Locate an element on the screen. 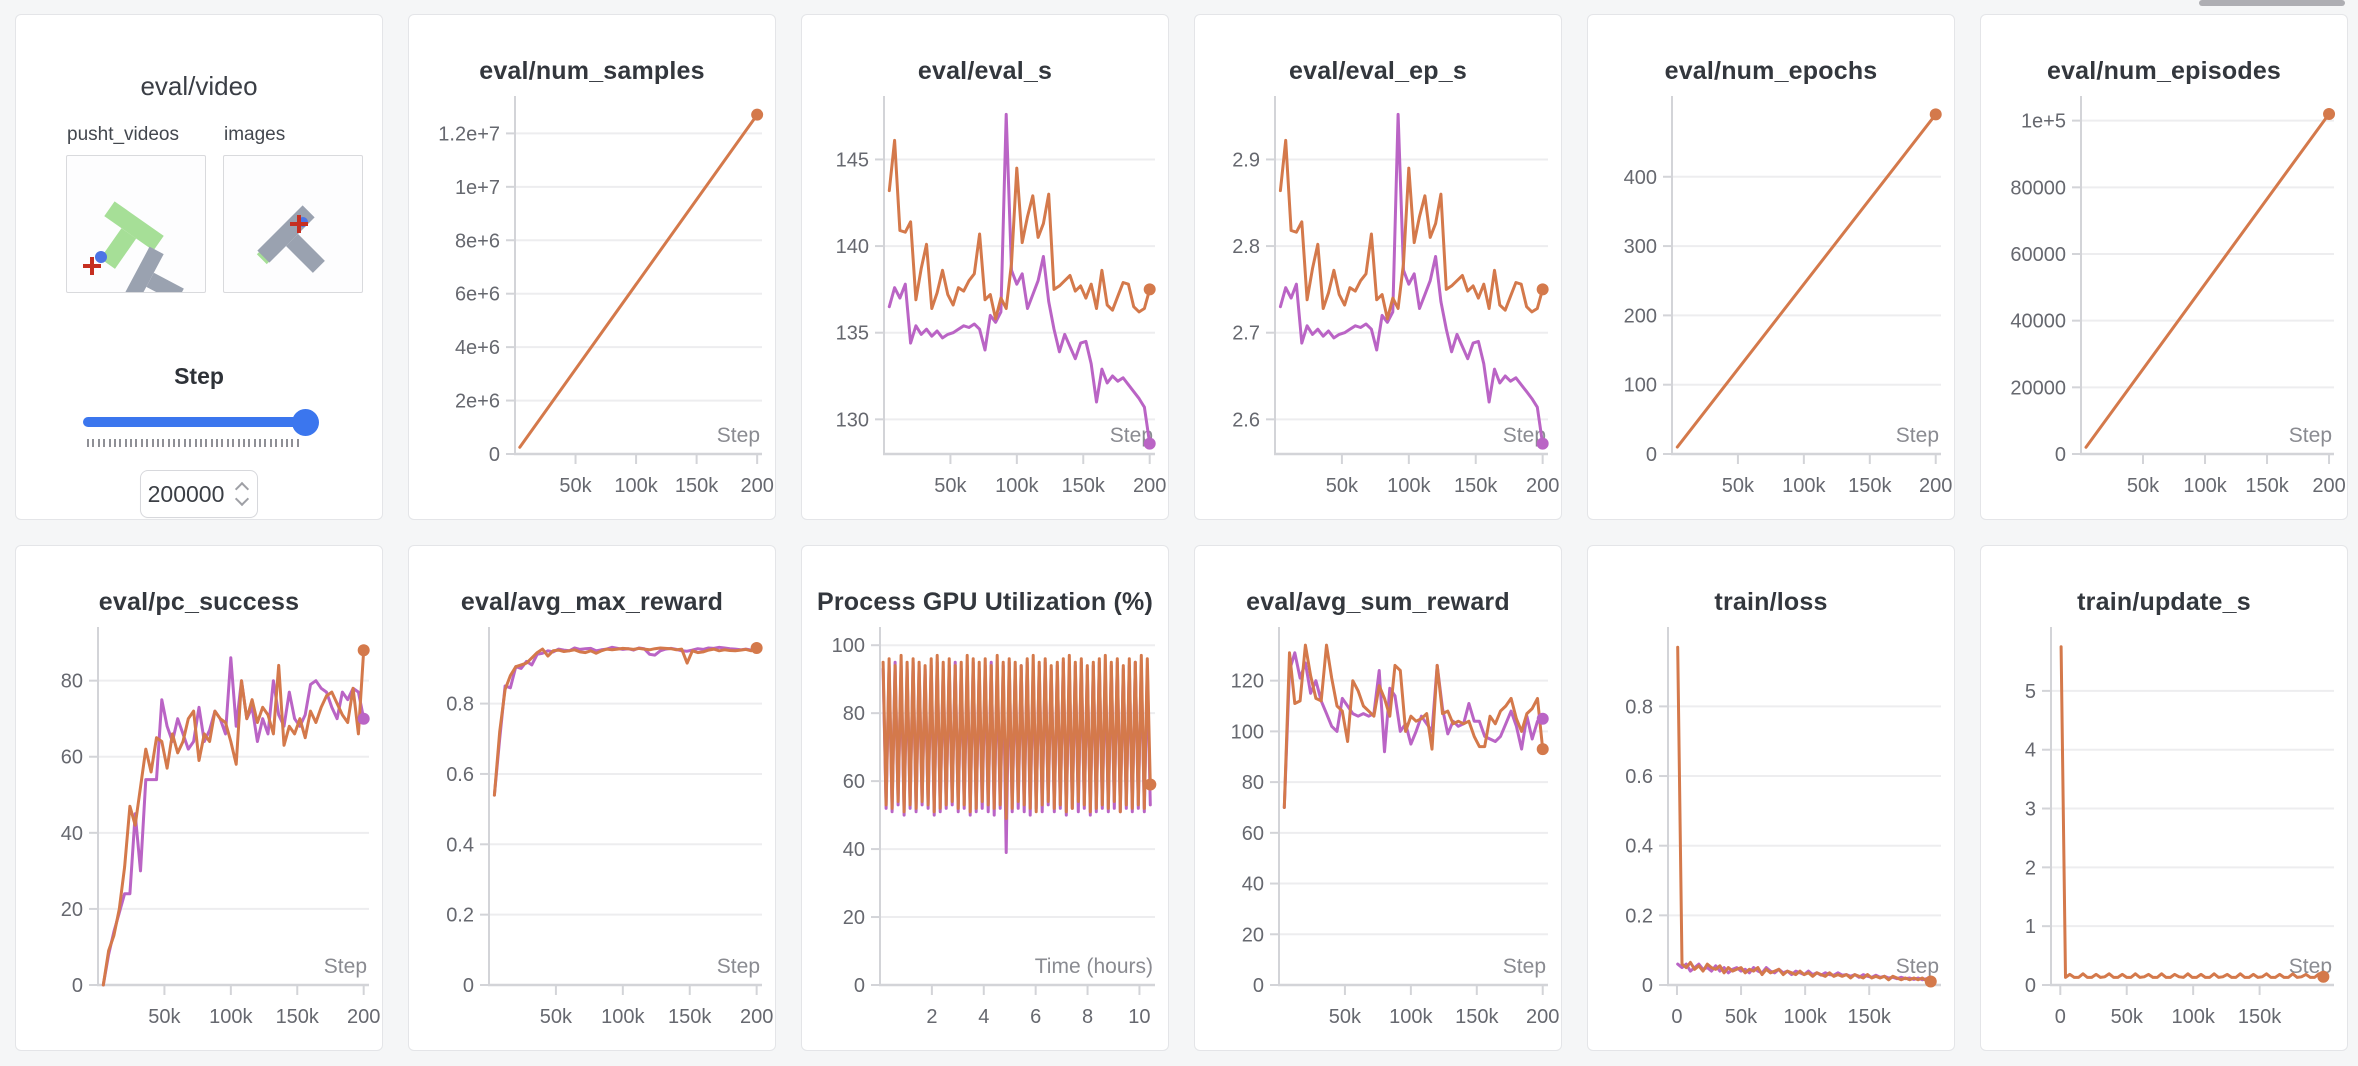 The height and width of the screenshot is (1066, 2358). pusht-video-thumbnail is located at coordinates (136, 224).